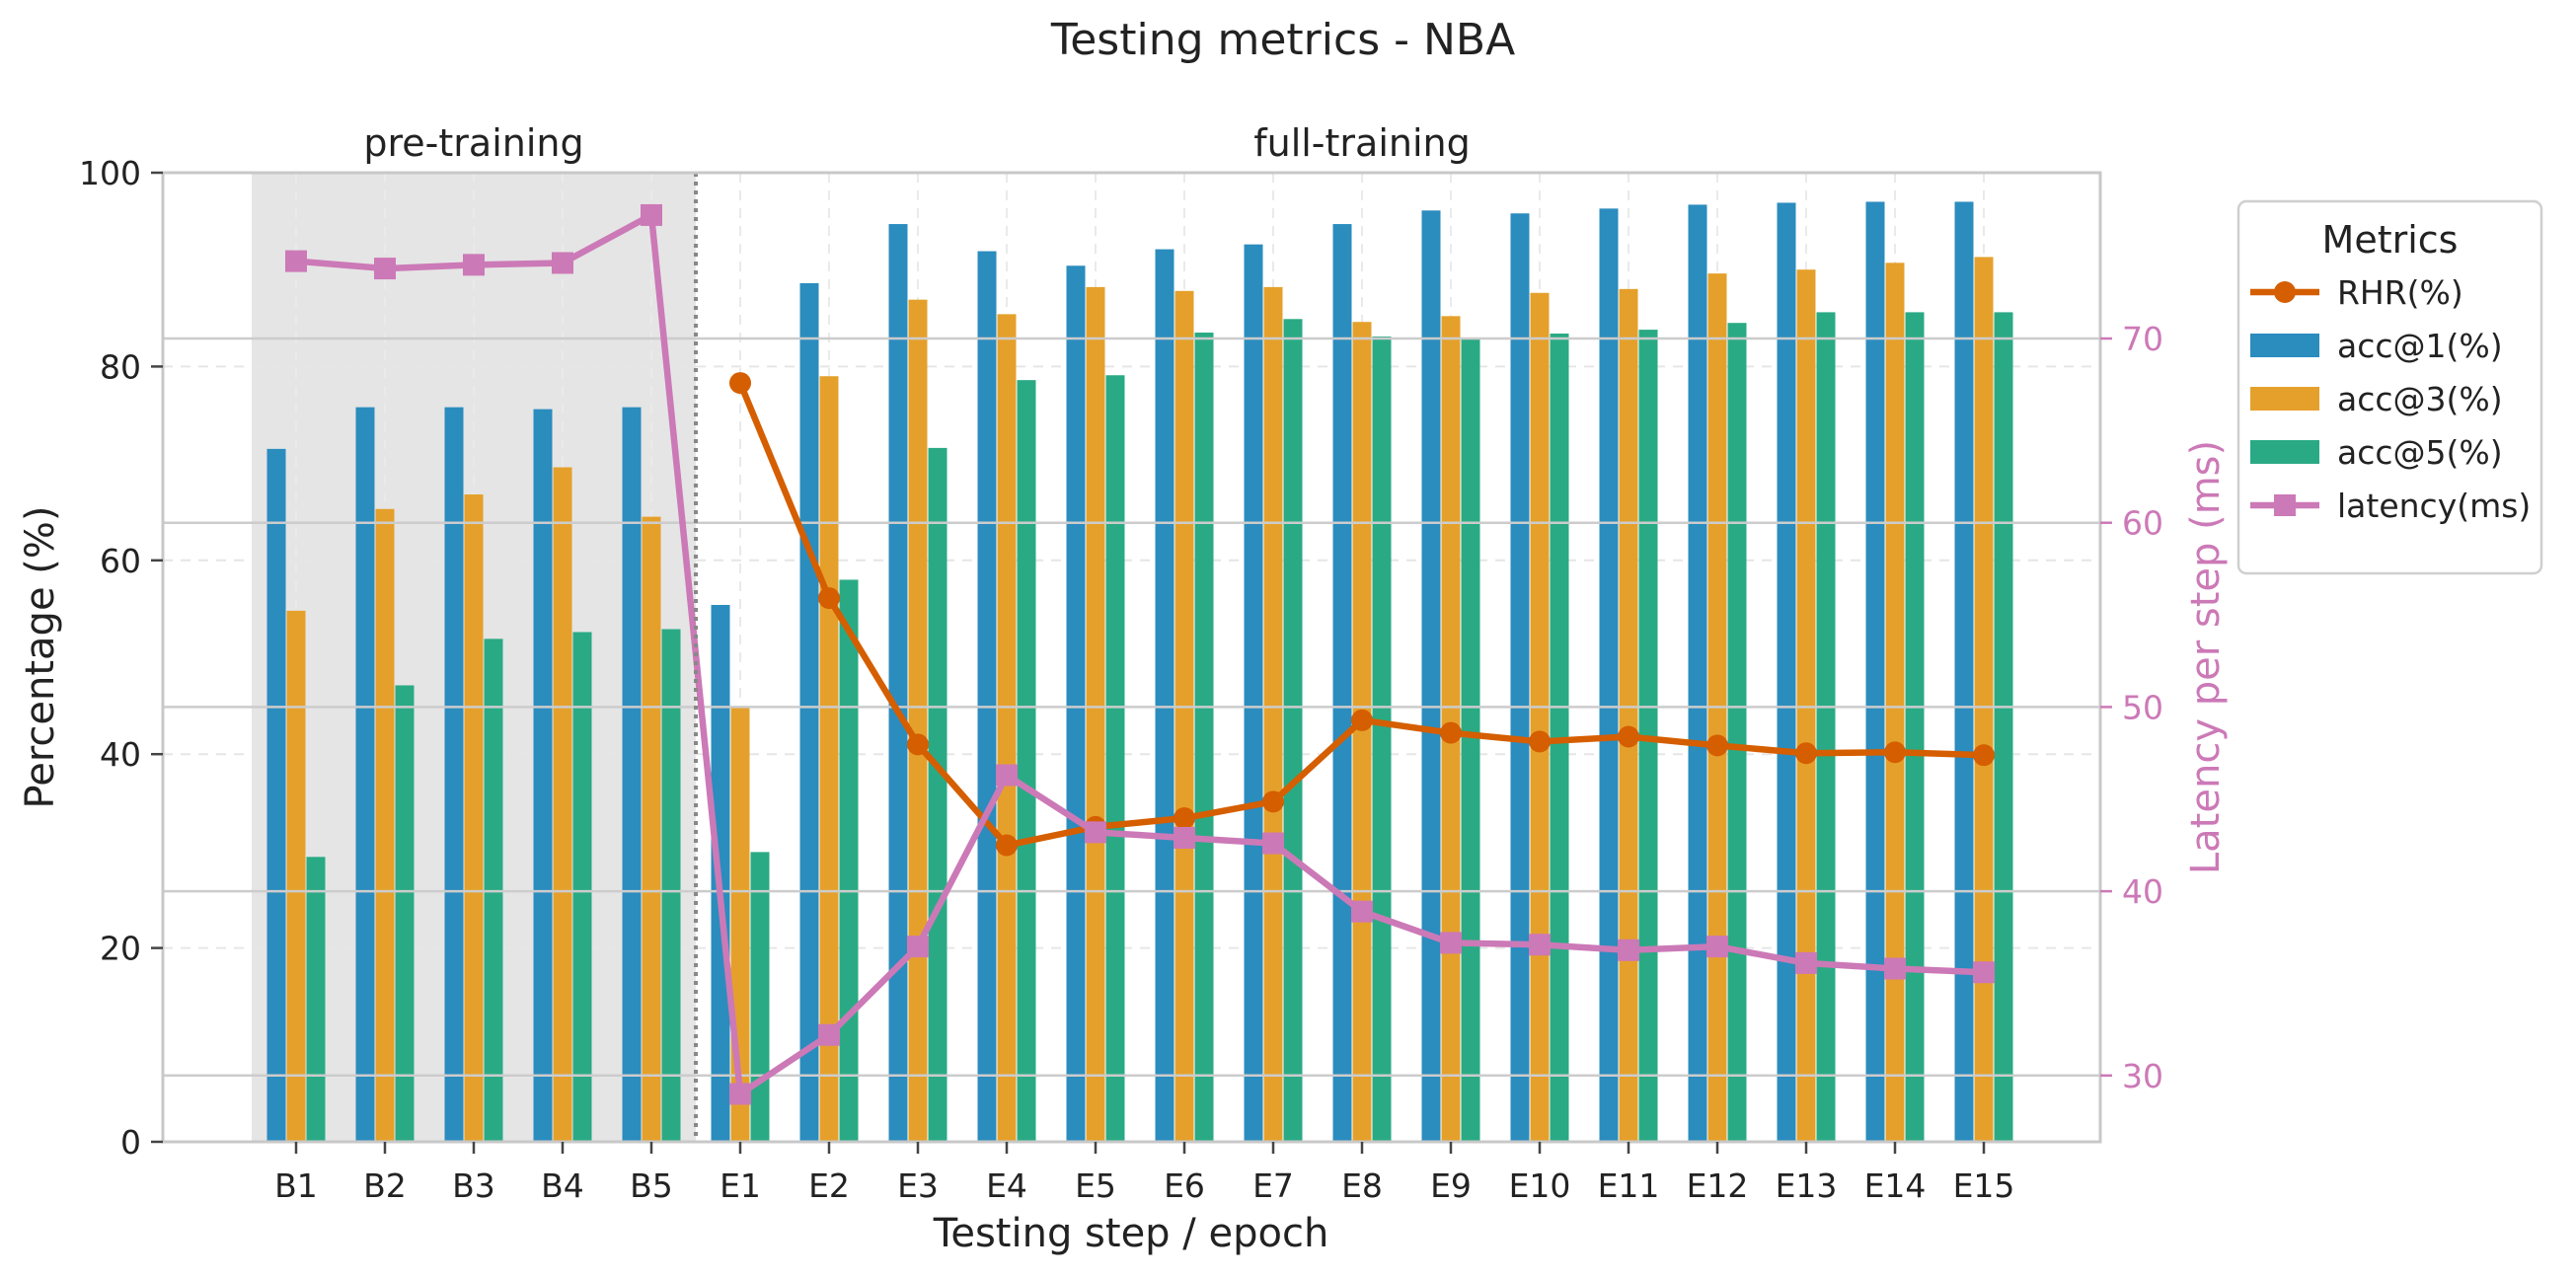  Describe the element at coordinates (316, 1000) in the screenshot. I see `bar-acc5-B1` at that location.